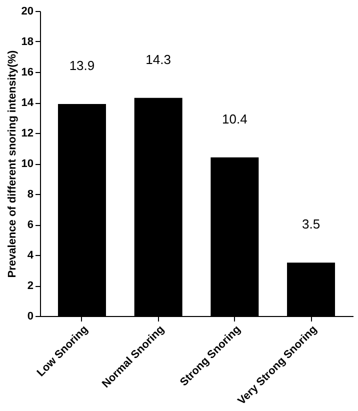  Describe the element at coordinates (30, 316) in the screenshot. I see `y-tick-label: 0` at that location.